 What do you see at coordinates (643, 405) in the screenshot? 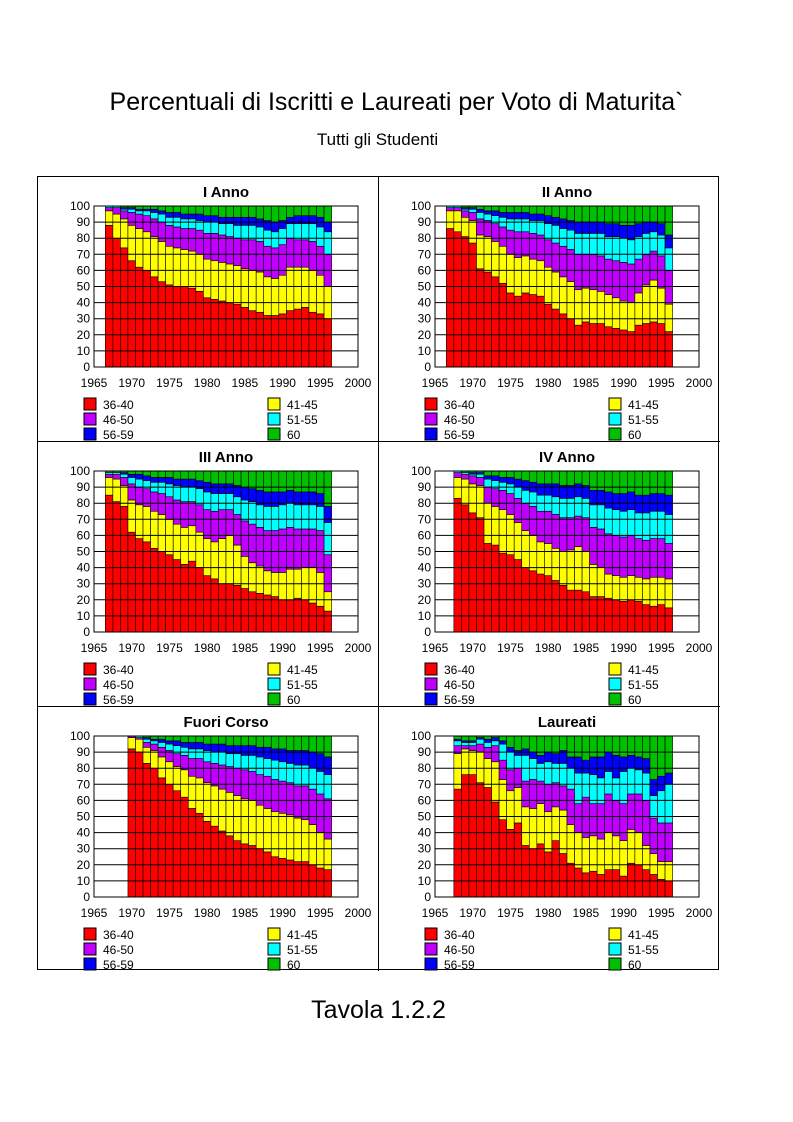
I see `legend-label: 41-45` at bounding box center [643, 405].